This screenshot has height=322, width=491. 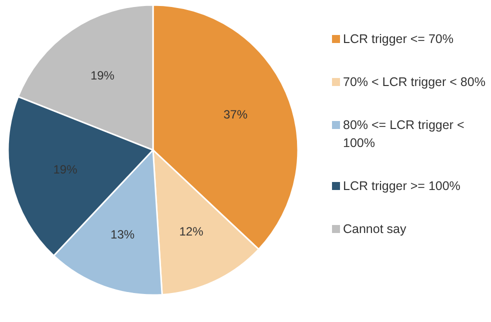 What do you see at coordinates (374, 229) in the screenshot?
I see `legend-label: Cannot say` at bounding box center [374, 229].